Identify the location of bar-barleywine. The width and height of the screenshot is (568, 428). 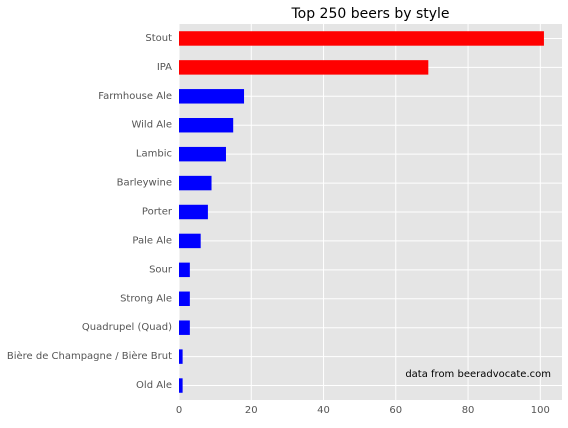
(195, 183).